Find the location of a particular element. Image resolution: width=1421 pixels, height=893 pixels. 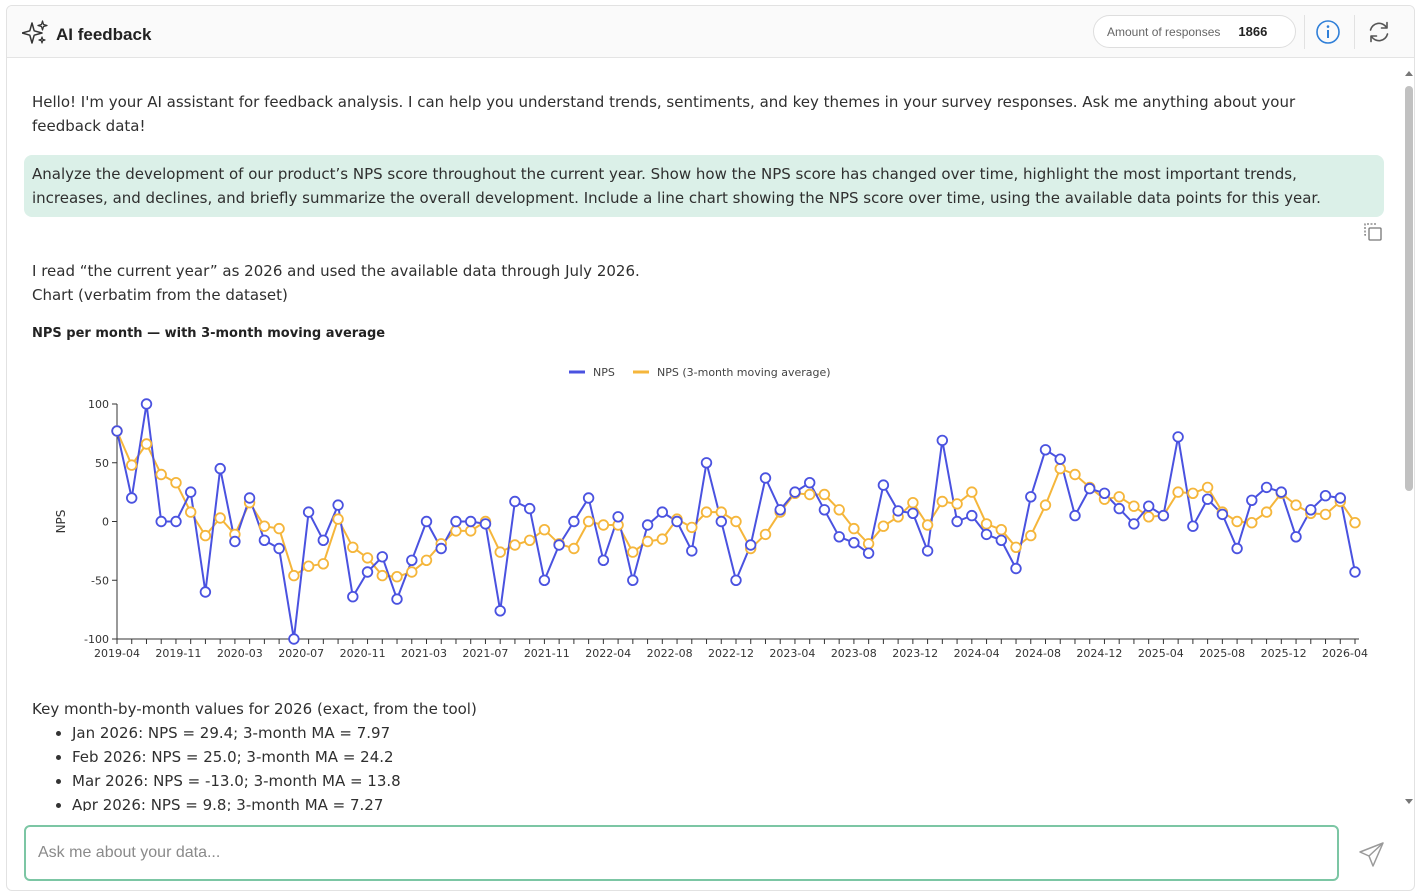

list-item: Jan 2026: NPS = 29.4; 3-month MA = 7.97 is located at coordinates (227, 733).